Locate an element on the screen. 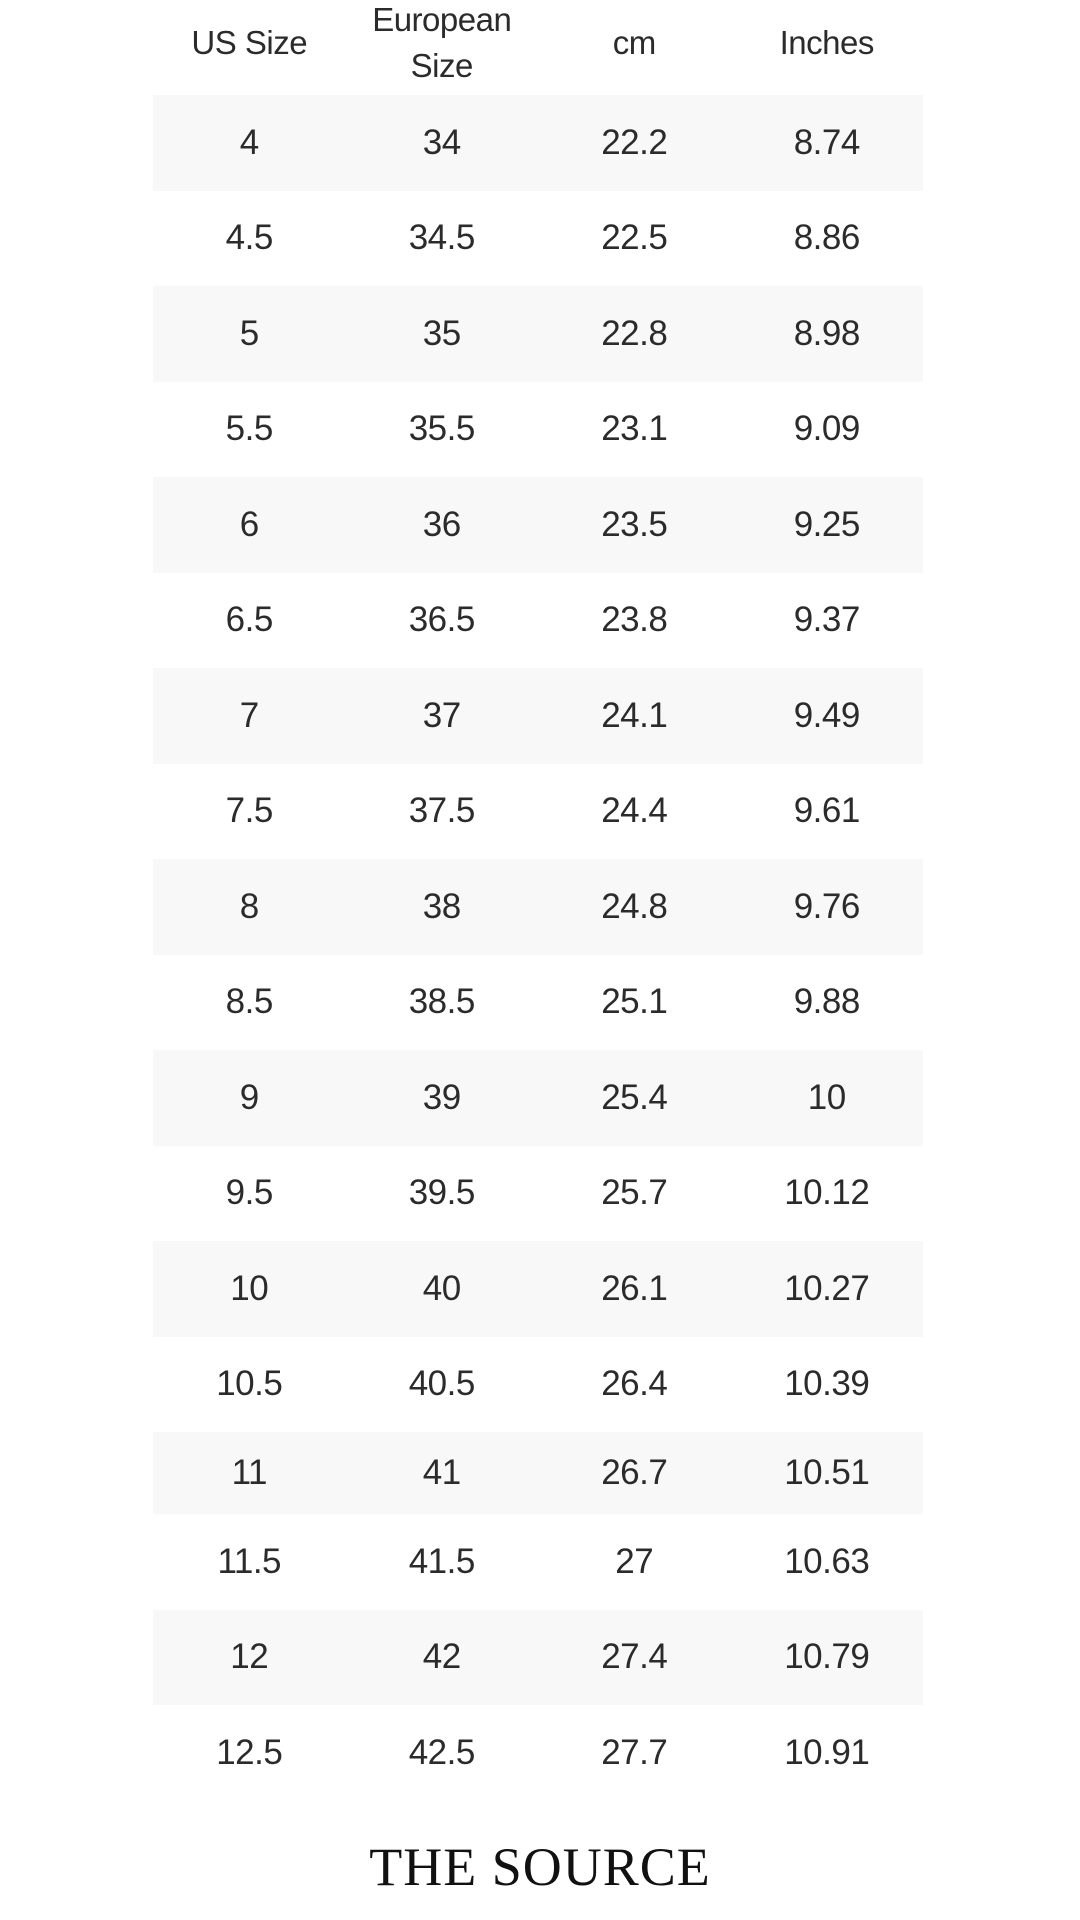 This screenshot has width=1080, height=1920. table-row: 11 41 26.7 10.51 is located at coordinates (538, 1473).